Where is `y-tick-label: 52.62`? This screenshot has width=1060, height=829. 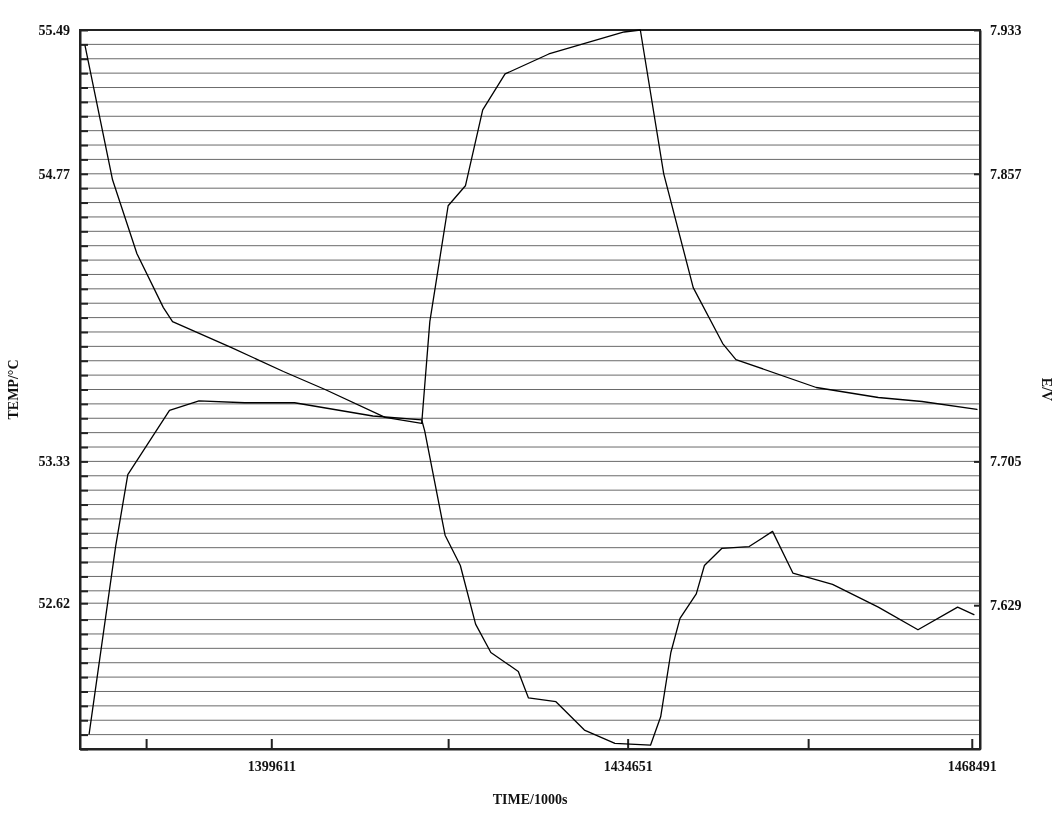
y-tick-label: 52.62 is located at coordinates (54, 604).